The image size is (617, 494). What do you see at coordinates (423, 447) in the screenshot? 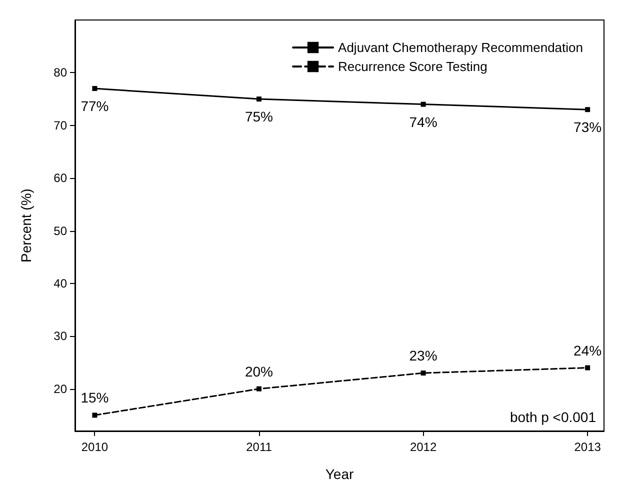
I see `x-tick-label: 2012` at bounding box center [423, 447].